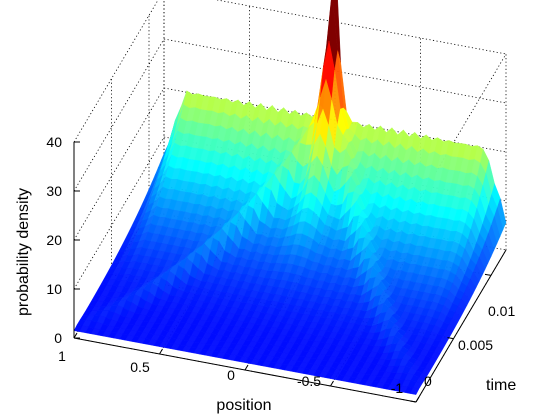  I want to click on y-tick-label: 0.005, so click(475, 345).